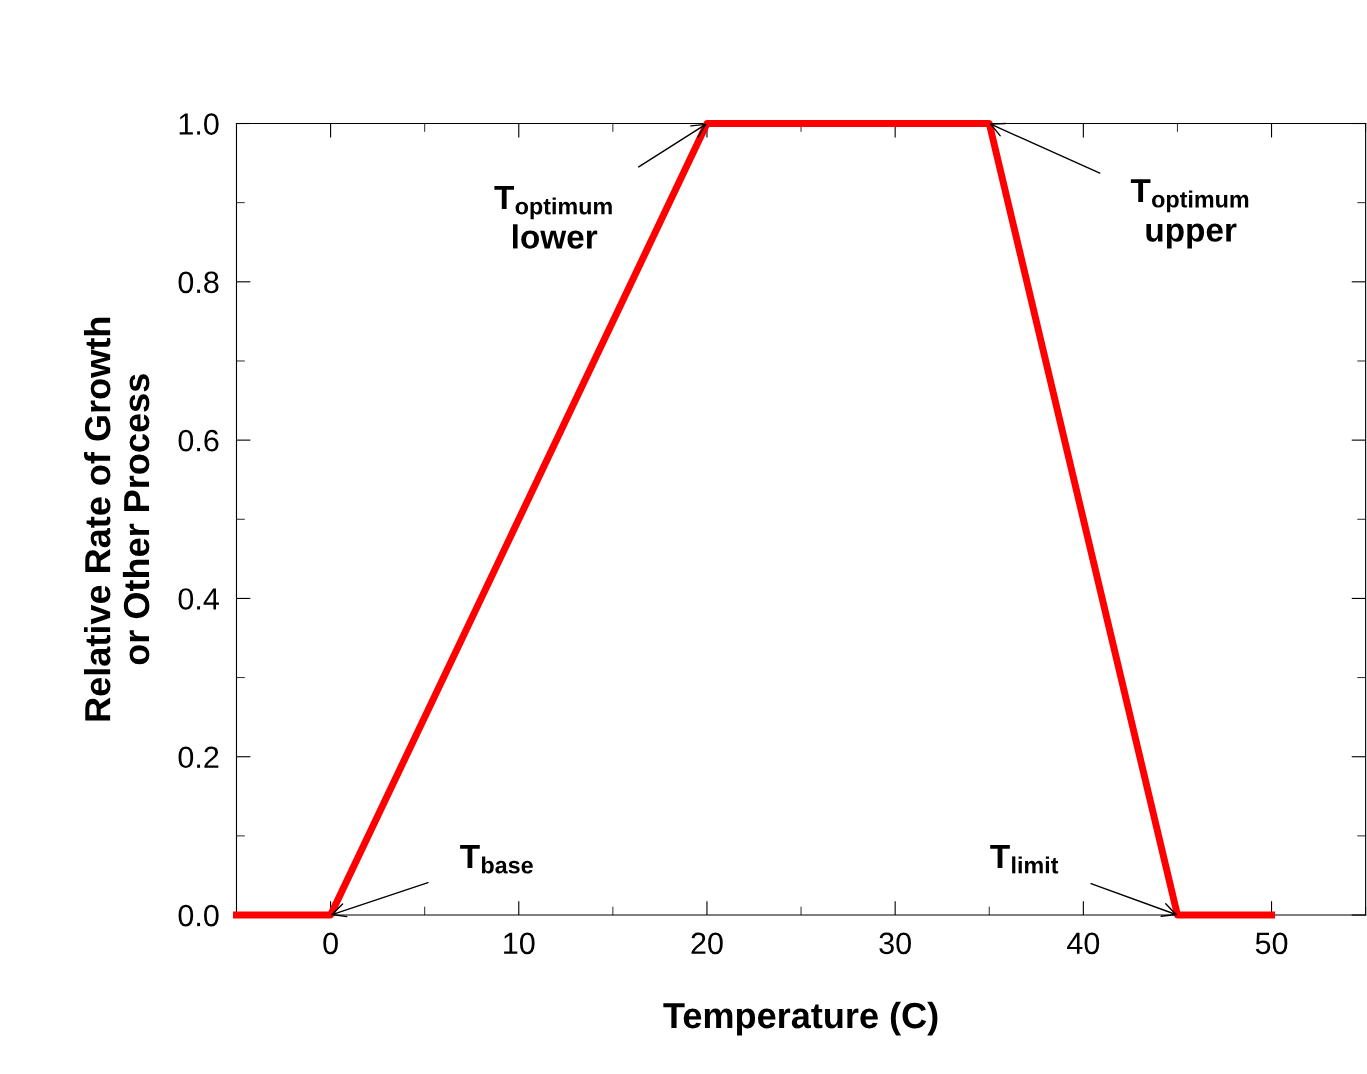 This screenshot has height=1074, width=1367. I want to click on y-tick-label: 0.8, so click(198, 282).